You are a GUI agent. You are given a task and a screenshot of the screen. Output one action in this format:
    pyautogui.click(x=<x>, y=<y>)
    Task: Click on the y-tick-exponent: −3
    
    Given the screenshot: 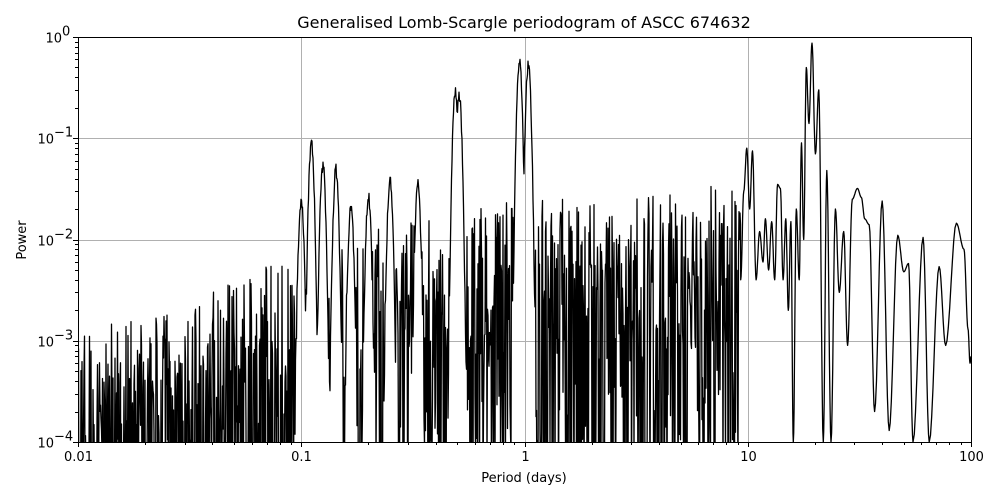 What is the action you would take?
    pyautogui.click(x=63, y=336)
    